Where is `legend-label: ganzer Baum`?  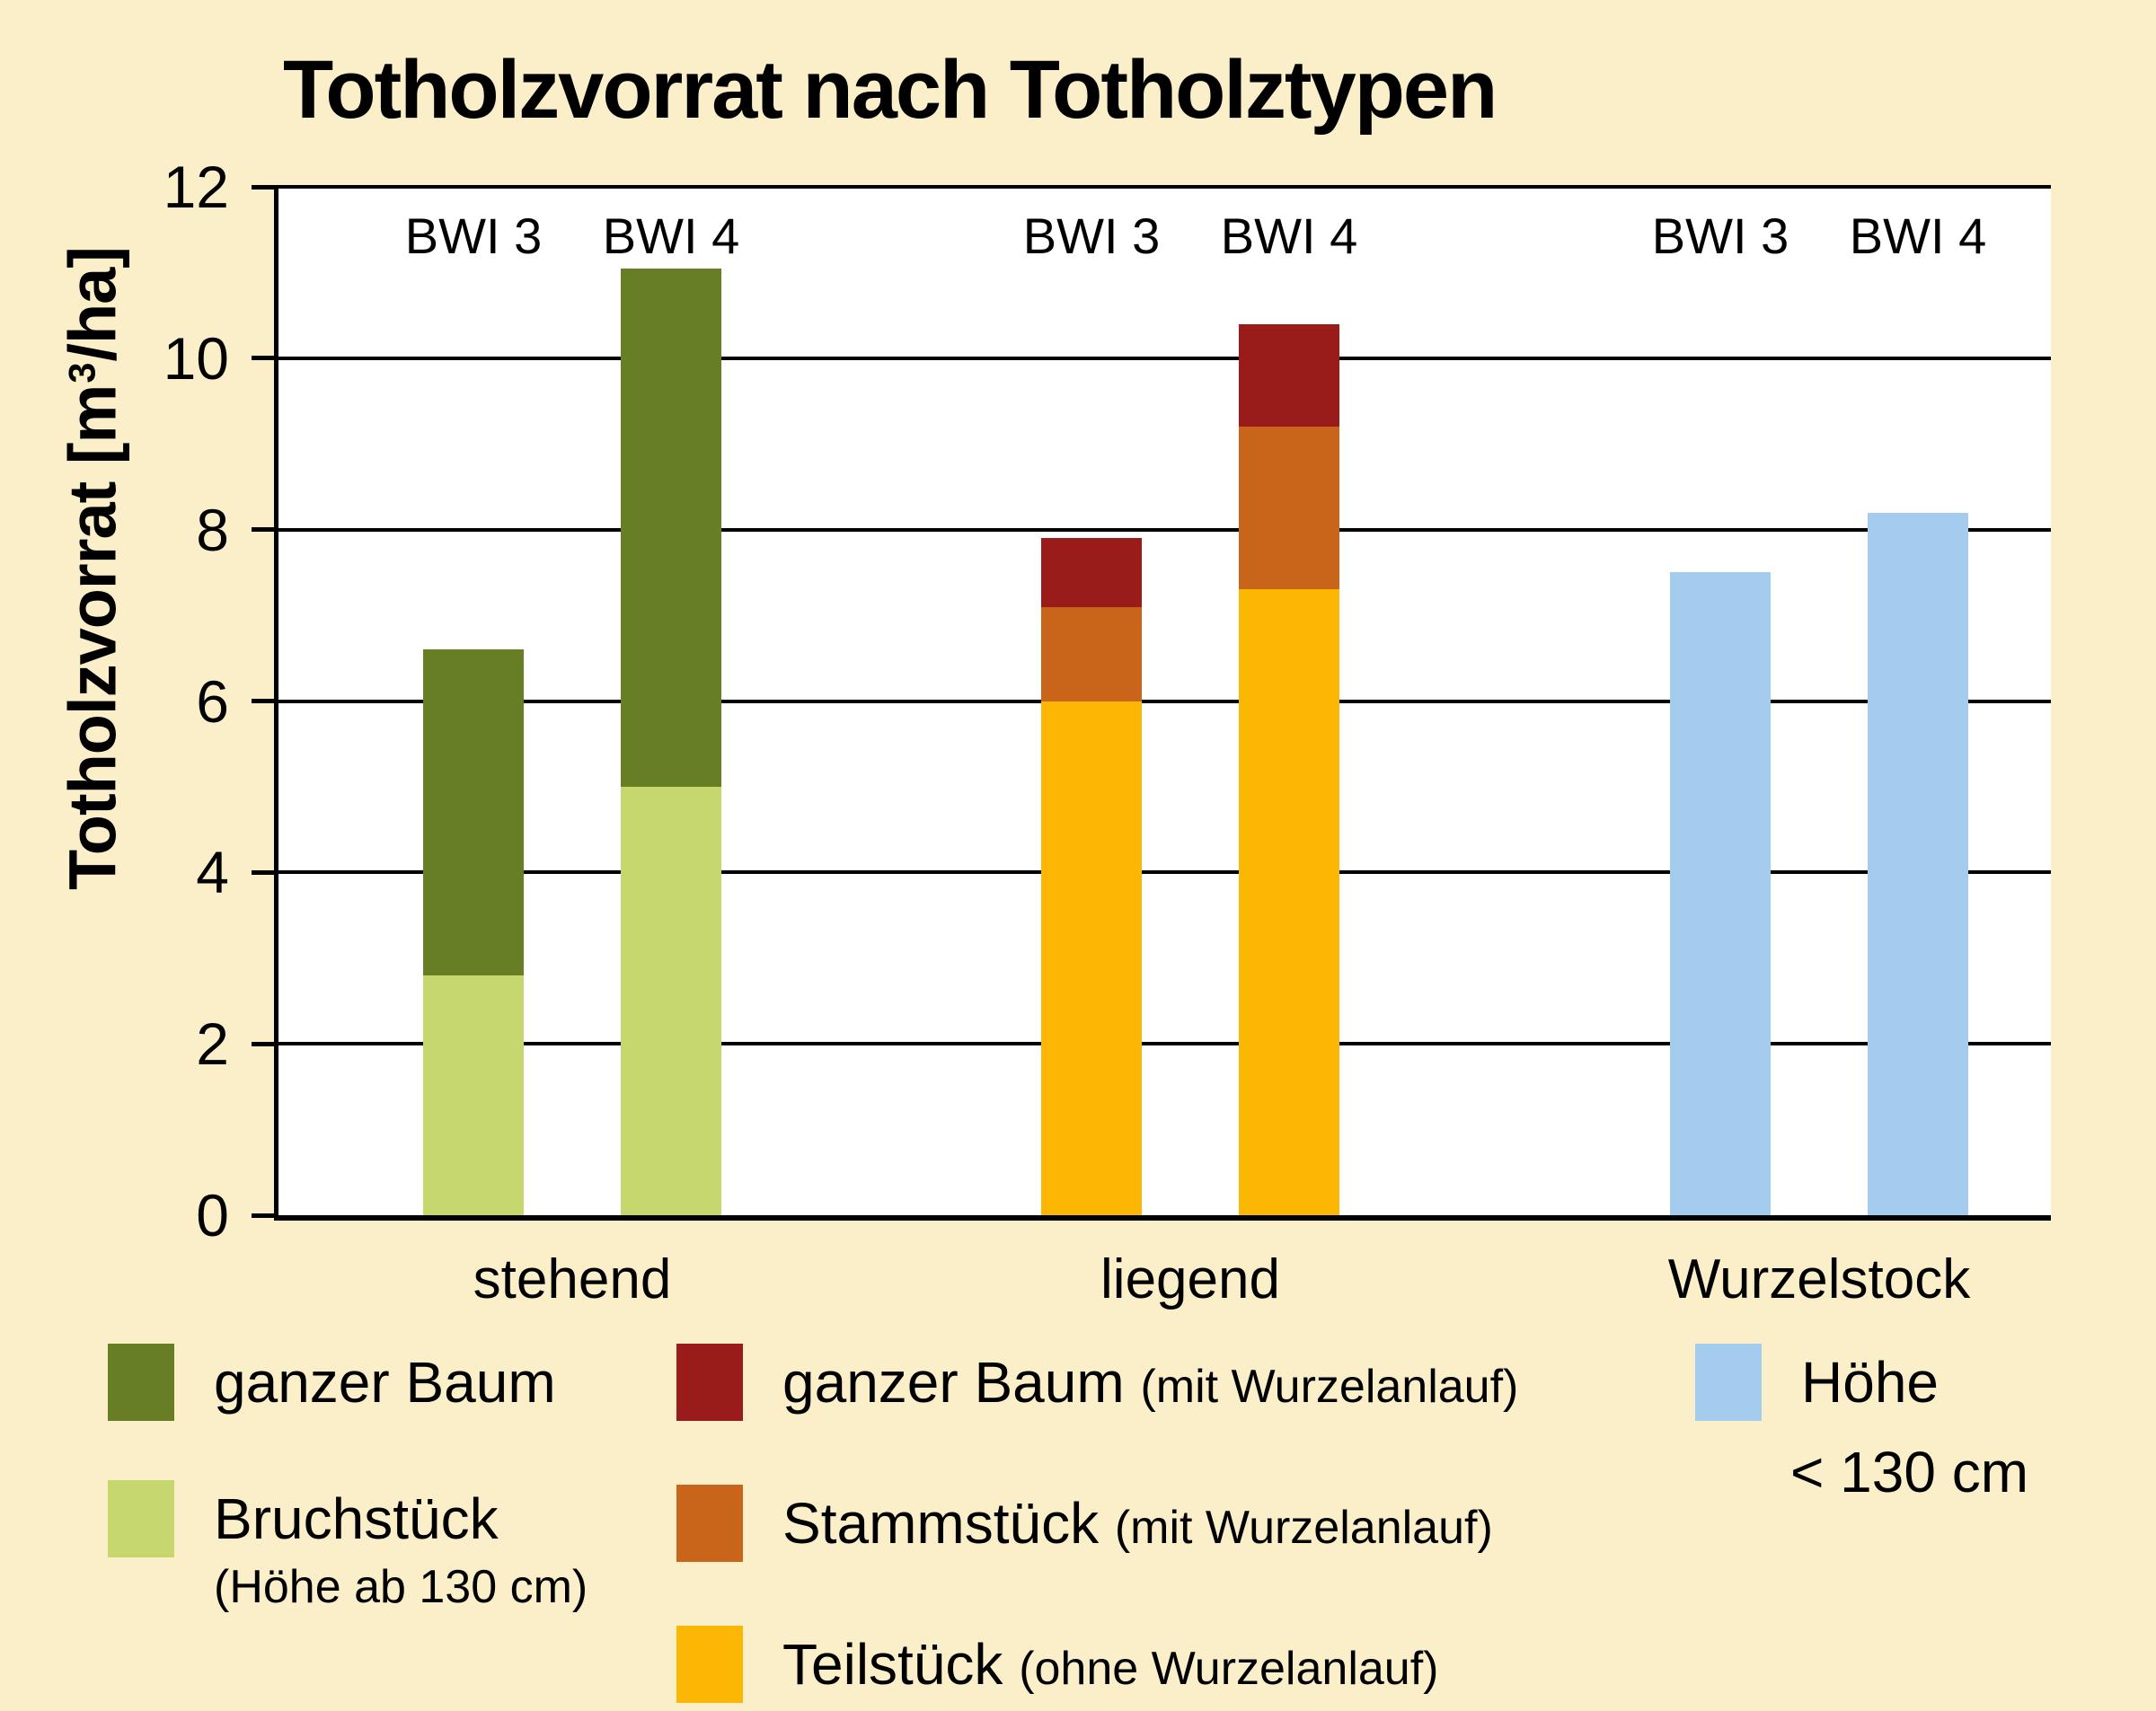
legend-label: ganzer Baum is located at coordinates (385, 1382).